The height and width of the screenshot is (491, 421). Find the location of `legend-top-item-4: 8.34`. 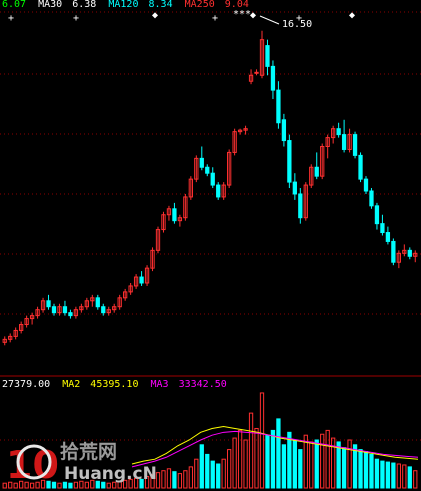

legend-top-item-4: 8.34 is located at coordinates (161, 5).